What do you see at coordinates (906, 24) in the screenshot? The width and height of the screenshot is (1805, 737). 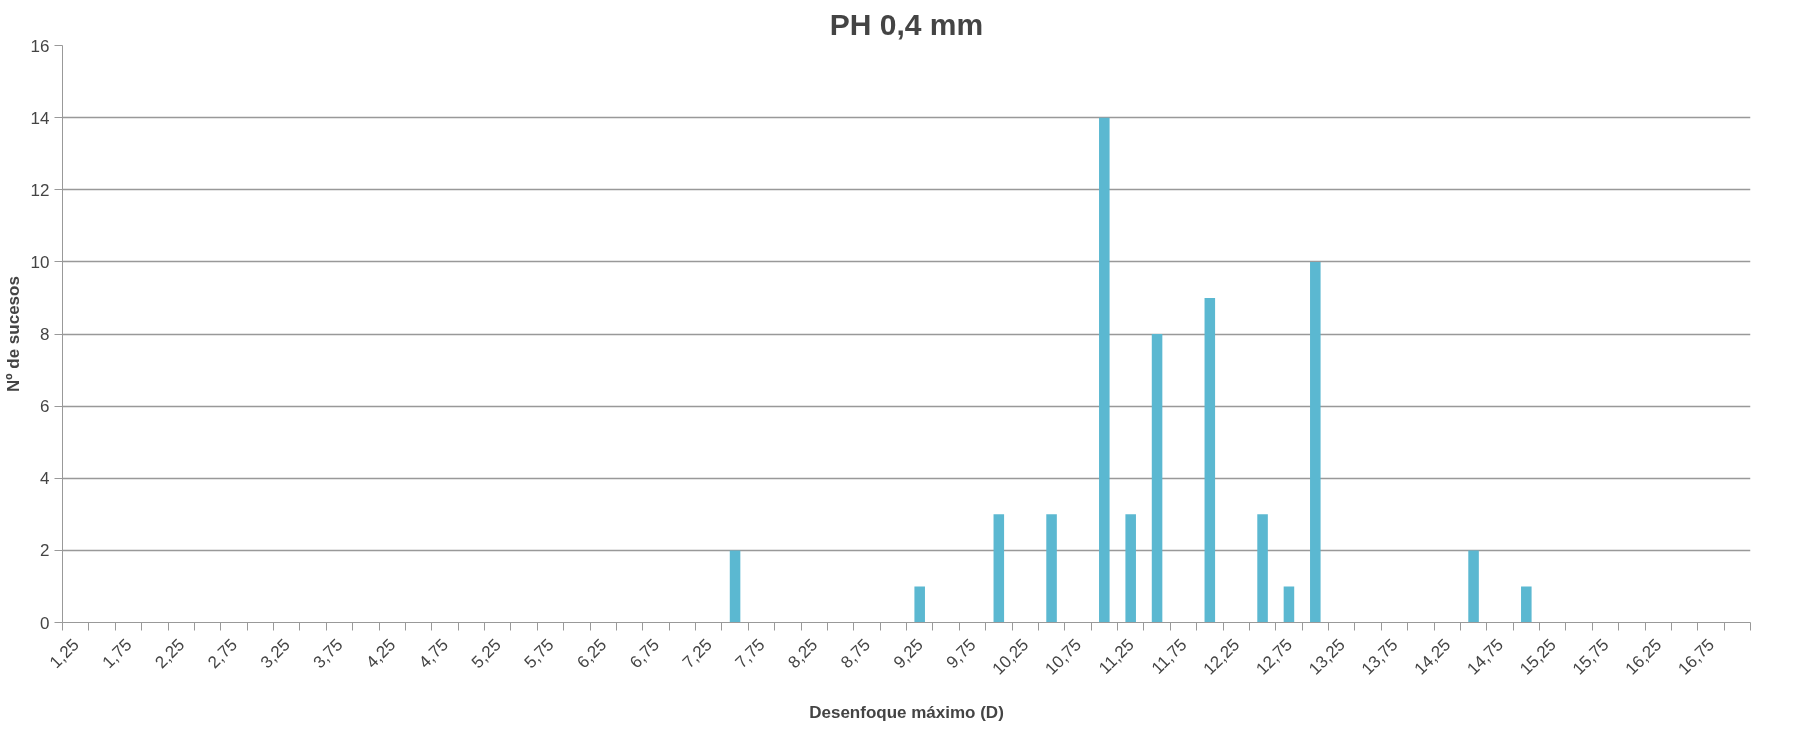 I see `chart-title: PH 0,4 mm` at bounding box center [906, 24].